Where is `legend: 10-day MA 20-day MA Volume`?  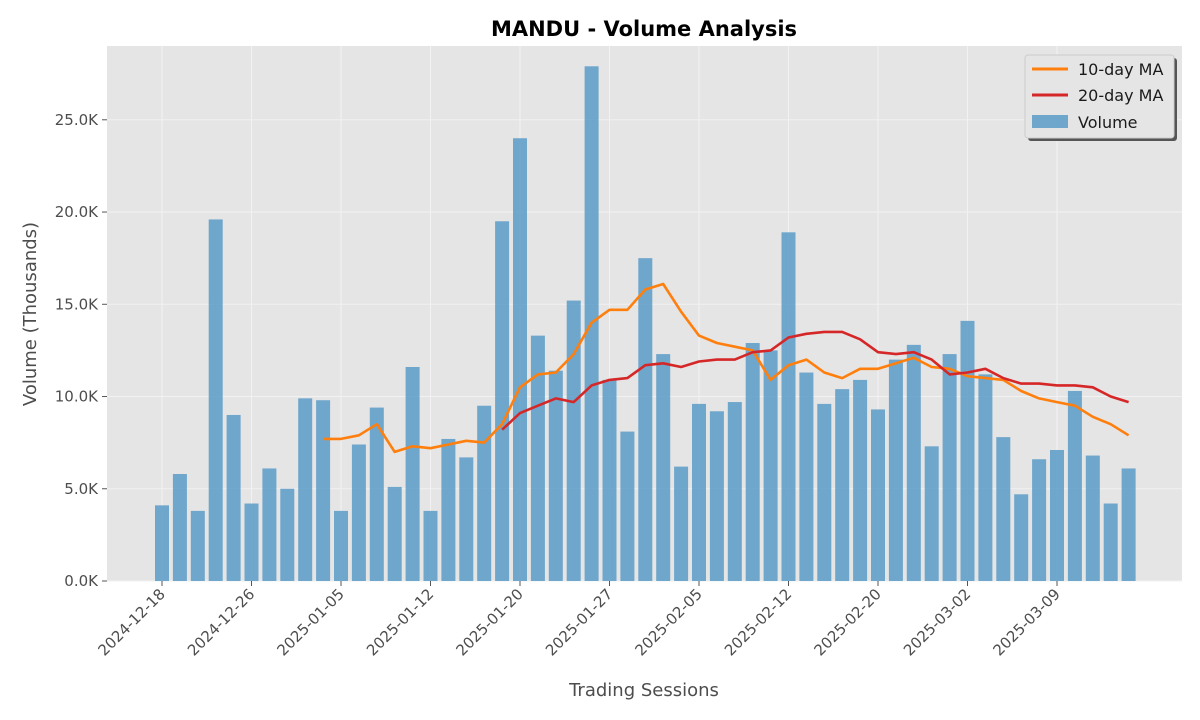
legend: 10-day MA 20-day MA Volume is located at coordinates (1100, 97).